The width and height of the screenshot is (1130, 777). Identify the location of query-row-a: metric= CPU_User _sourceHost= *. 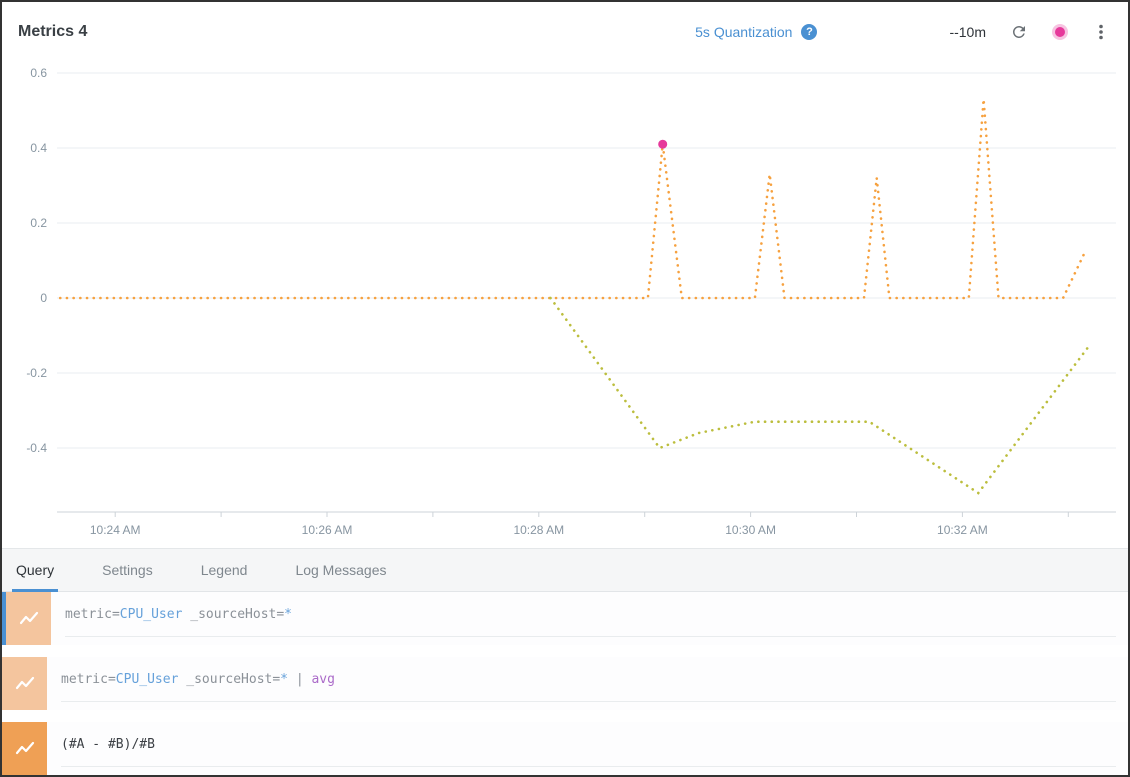
(565, 618).